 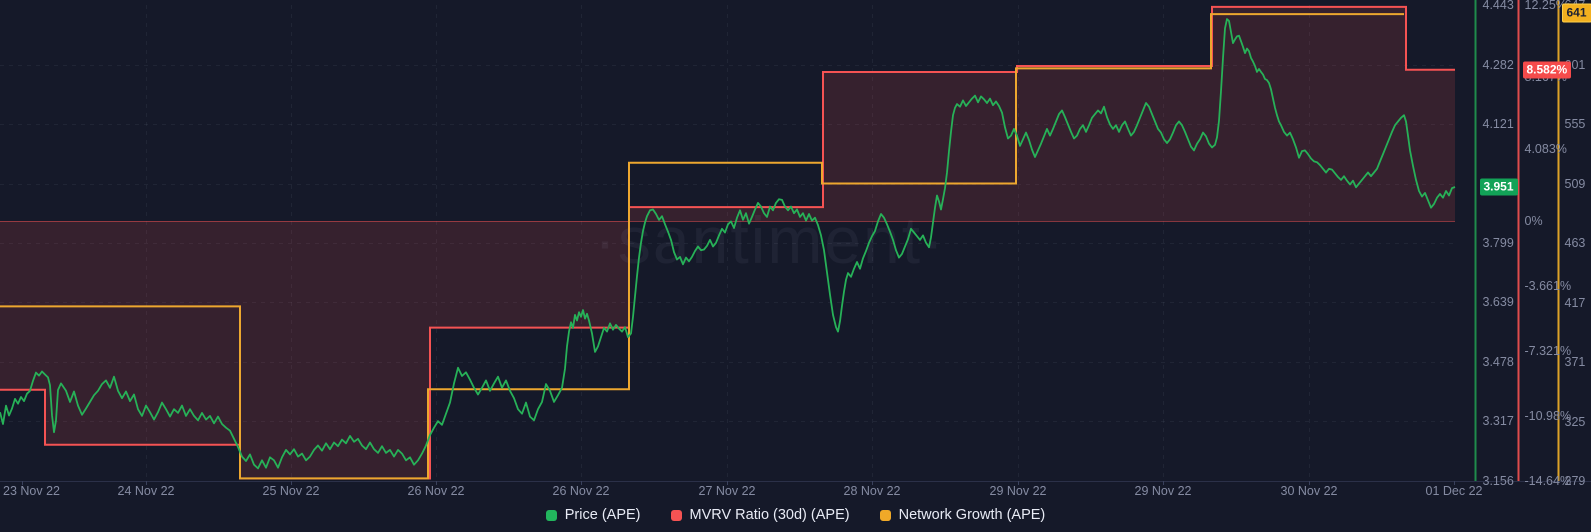 What do you see at coordinates (602, 515) in the screenshot?
I see `legend-label-price: Price (APE)` at bounding box center [602, 515].